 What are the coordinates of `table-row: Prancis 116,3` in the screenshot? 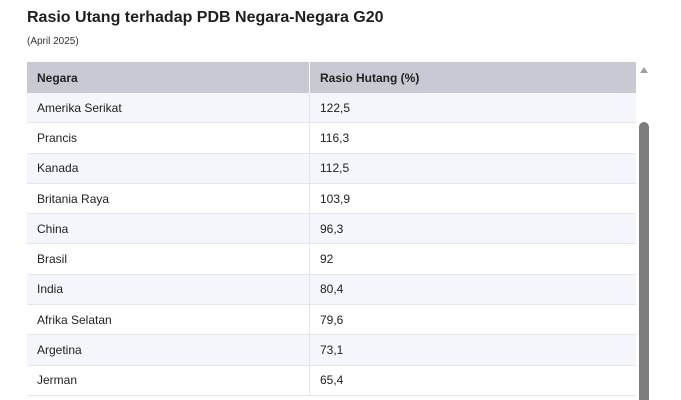 It's located at (331, 138).